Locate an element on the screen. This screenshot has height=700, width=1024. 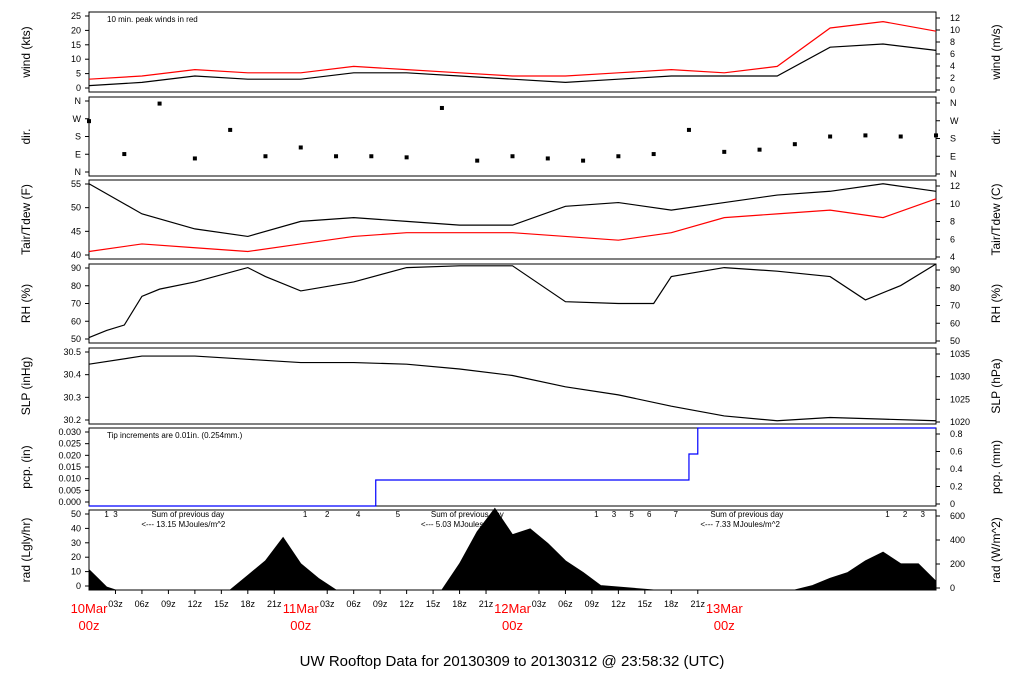
y-tick-label-right: S is located at coordinates (953, 139).